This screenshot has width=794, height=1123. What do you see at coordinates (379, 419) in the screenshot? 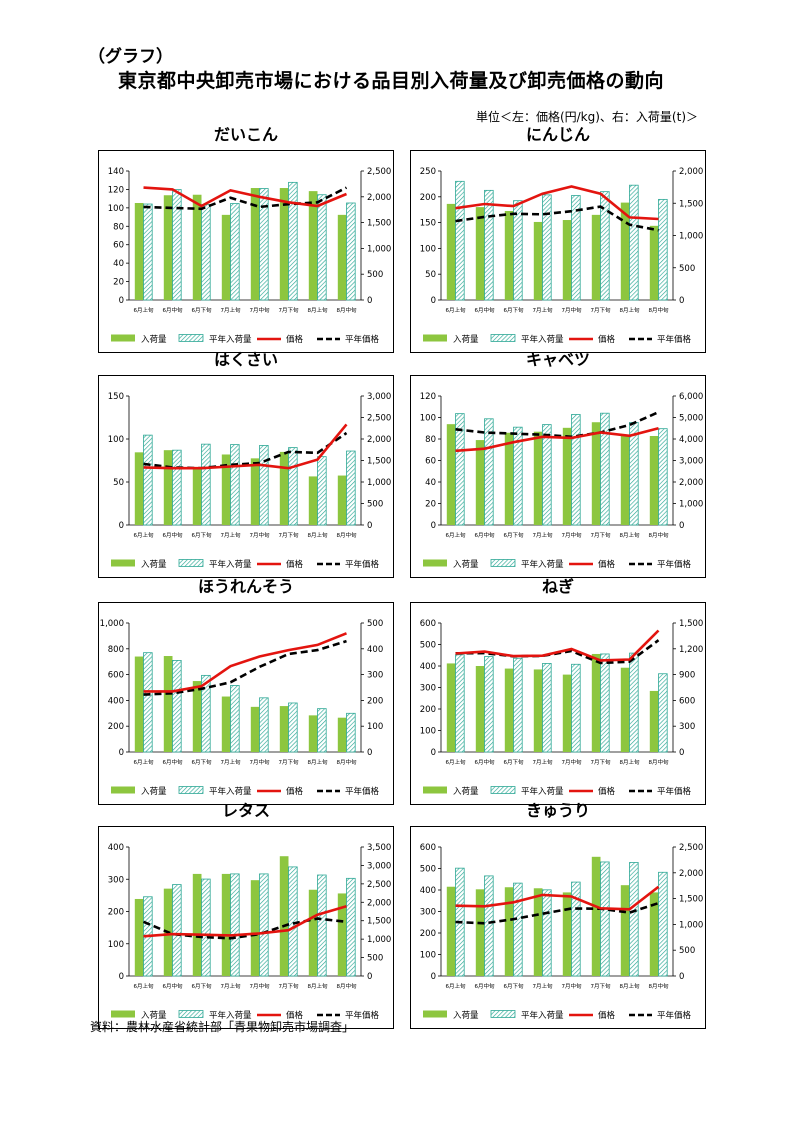
I see `y-tick-label-right: 2,500` at bounding box center [379, 419].